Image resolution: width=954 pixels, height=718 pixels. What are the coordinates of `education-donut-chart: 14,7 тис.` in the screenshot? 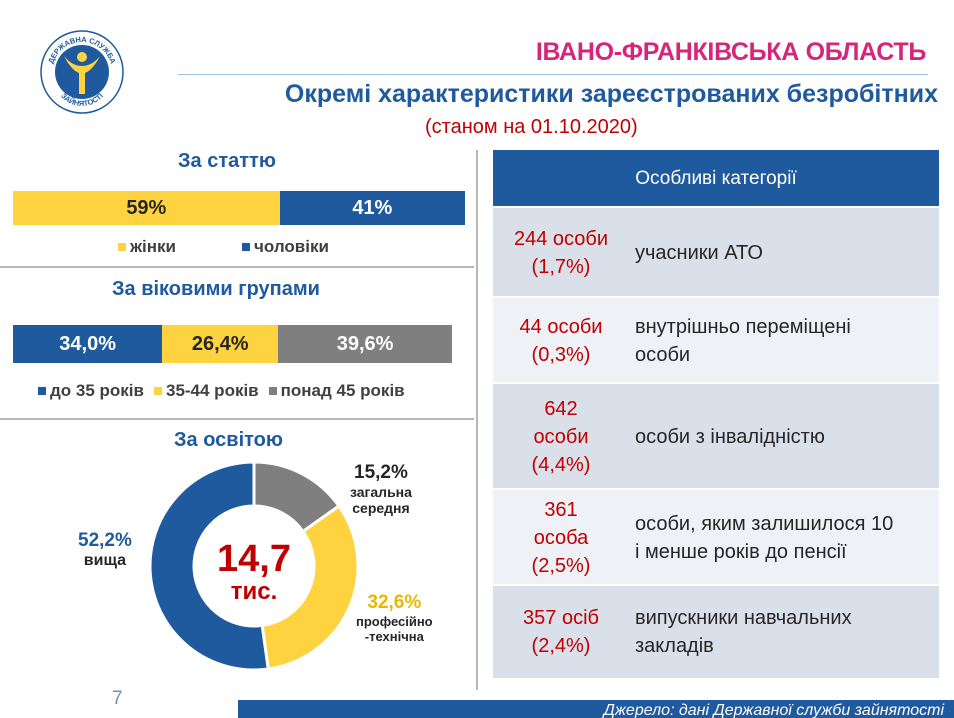 It's located at (254, 566).